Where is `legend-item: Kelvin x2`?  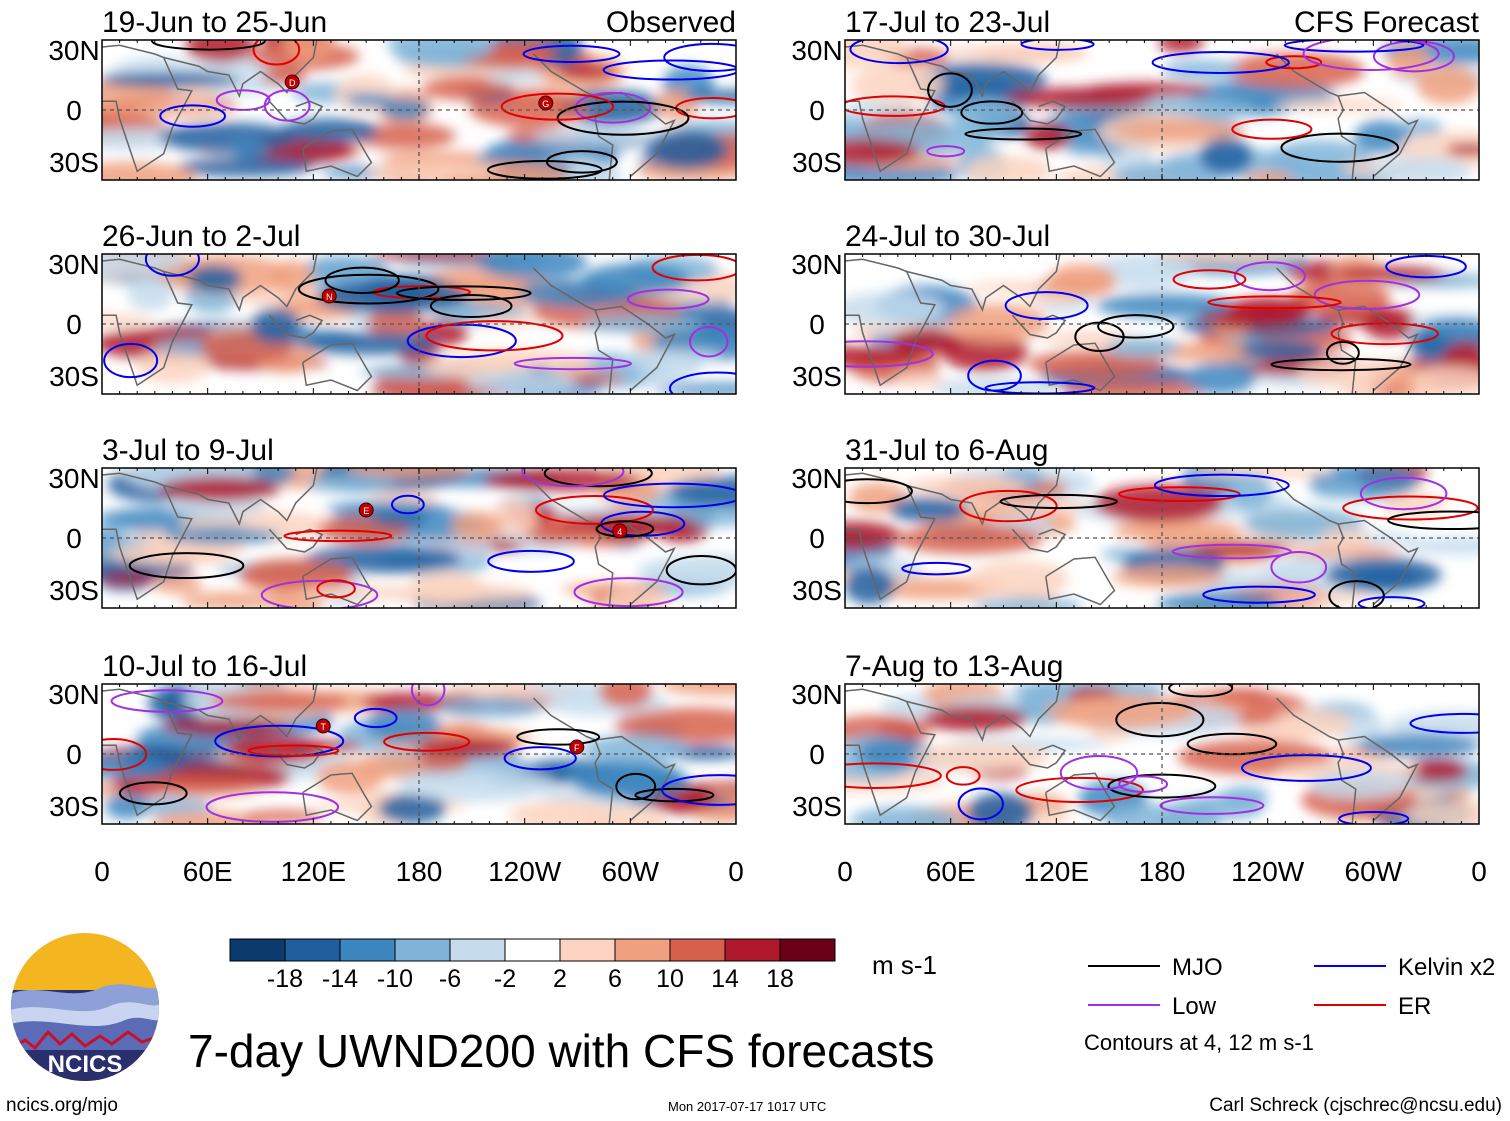
legend-item: Kelvin x2 is located at coordinates (1404, 967).